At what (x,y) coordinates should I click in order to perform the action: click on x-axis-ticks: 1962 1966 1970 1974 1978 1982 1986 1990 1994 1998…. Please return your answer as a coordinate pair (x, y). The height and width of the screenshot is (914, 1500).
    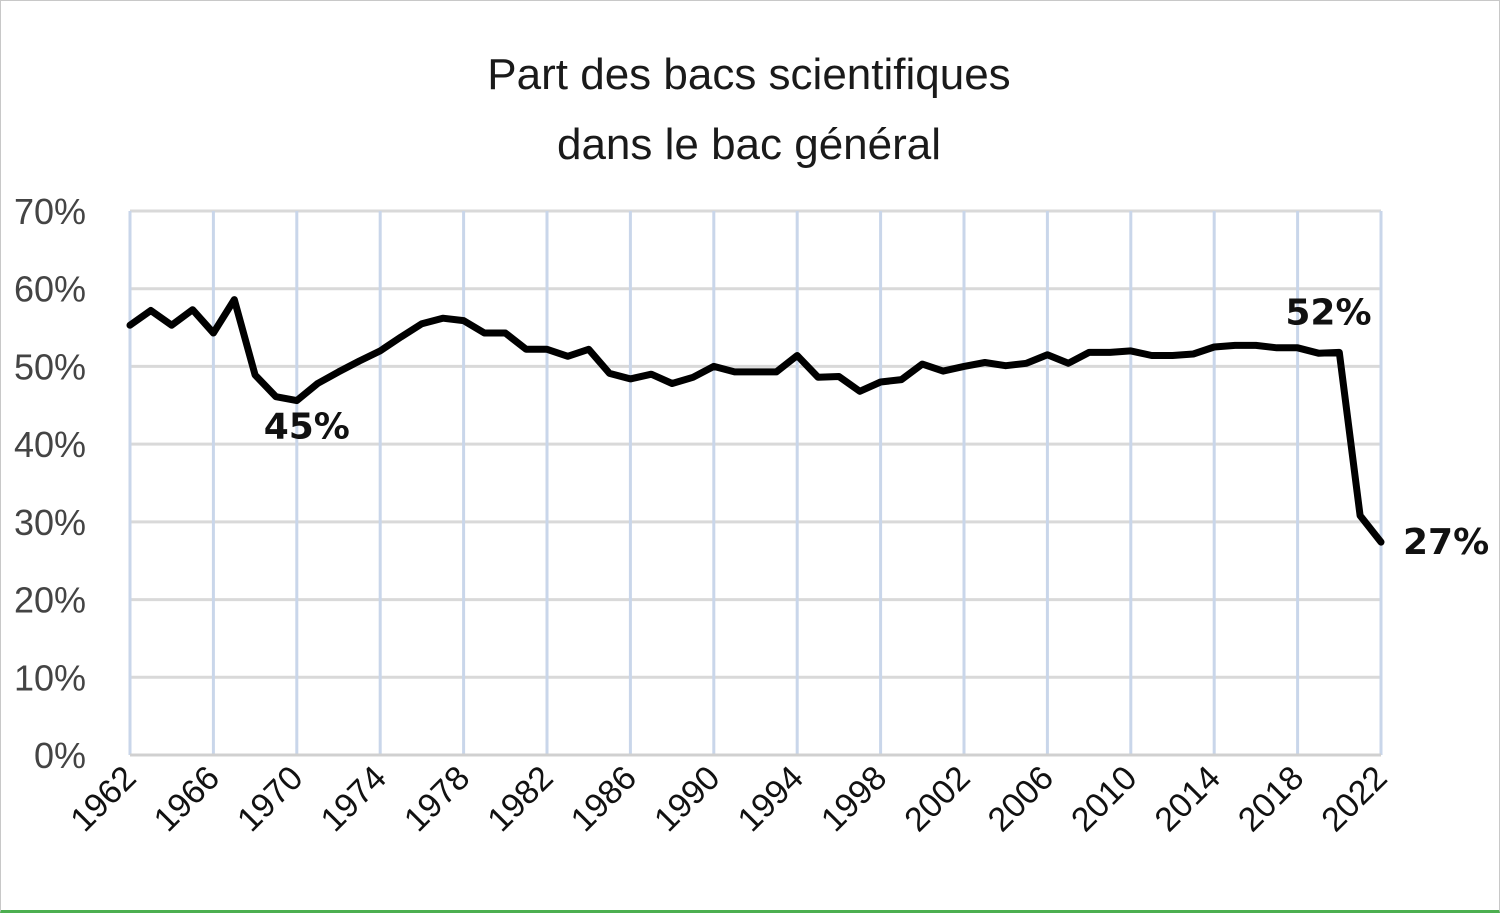
    Looking at the image, I should click on (728, 799).